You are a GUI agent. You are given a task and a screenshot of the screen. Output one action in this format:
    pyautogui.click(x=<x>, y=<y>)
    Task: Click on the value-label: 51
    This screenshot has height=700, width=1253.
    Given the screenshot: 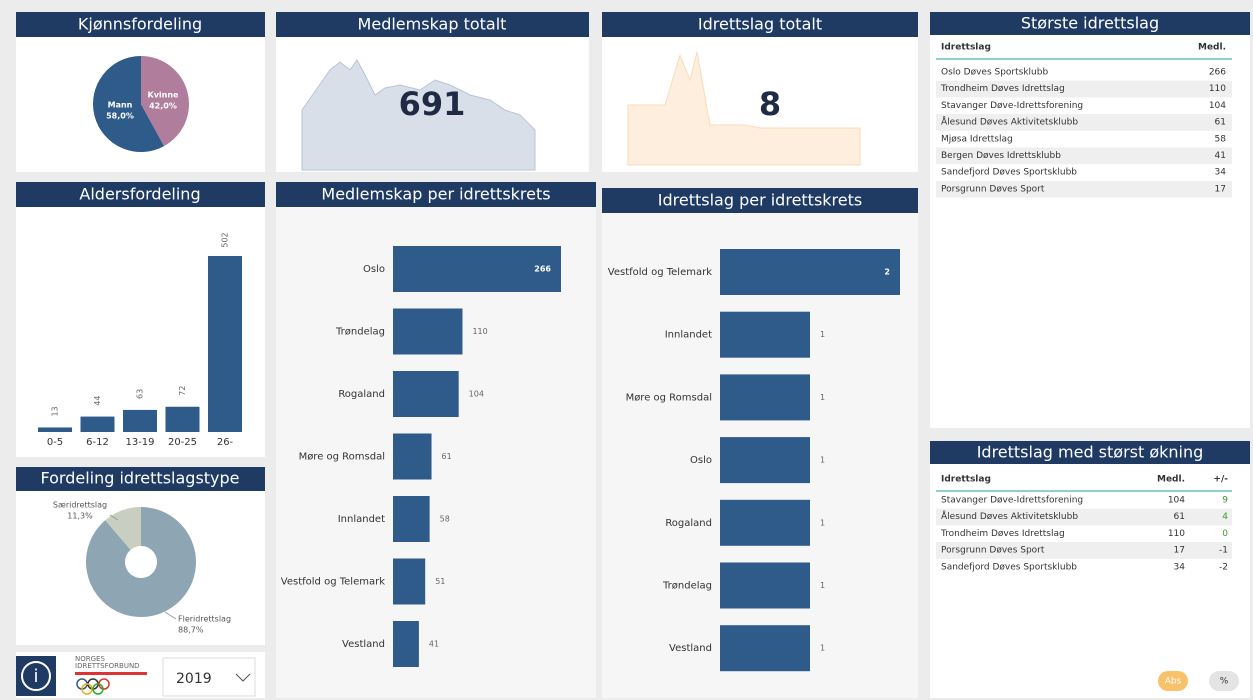 What is the action you would take?
    pyautogui.click(x=440, y=581)
    